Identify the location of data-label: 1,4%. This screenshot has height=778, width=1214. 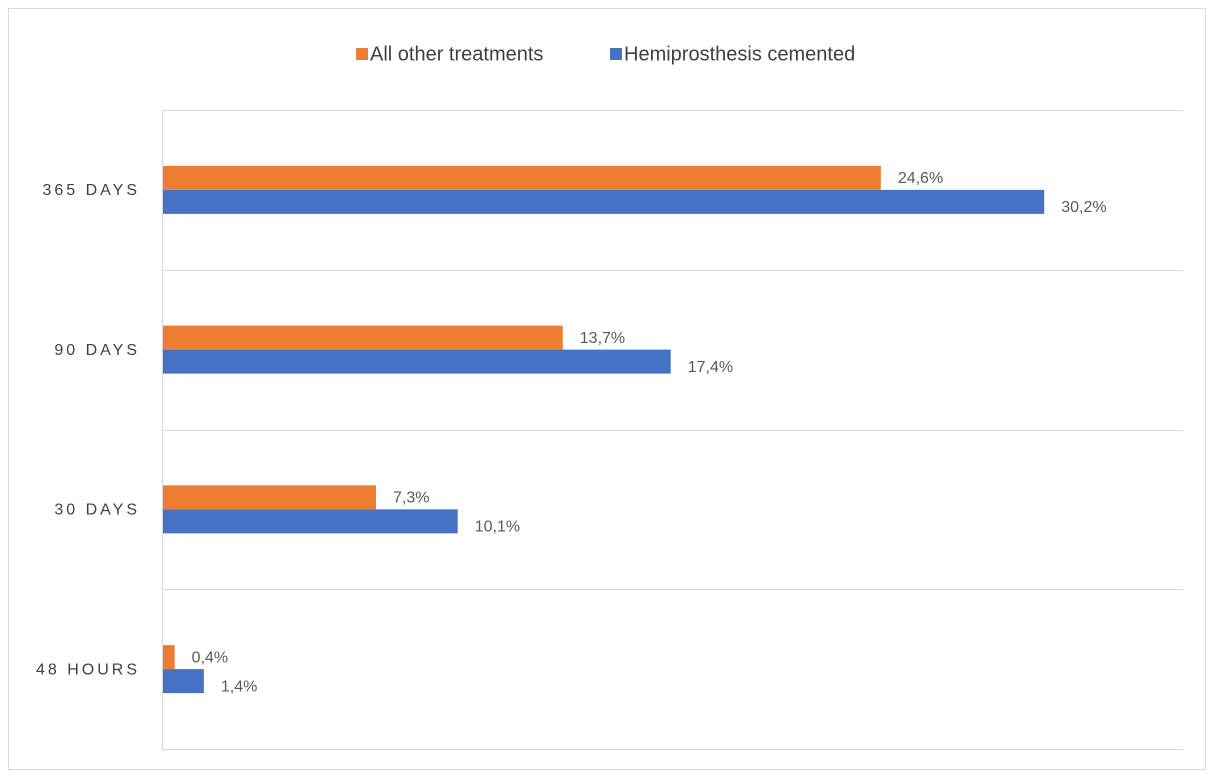
(239, 686).